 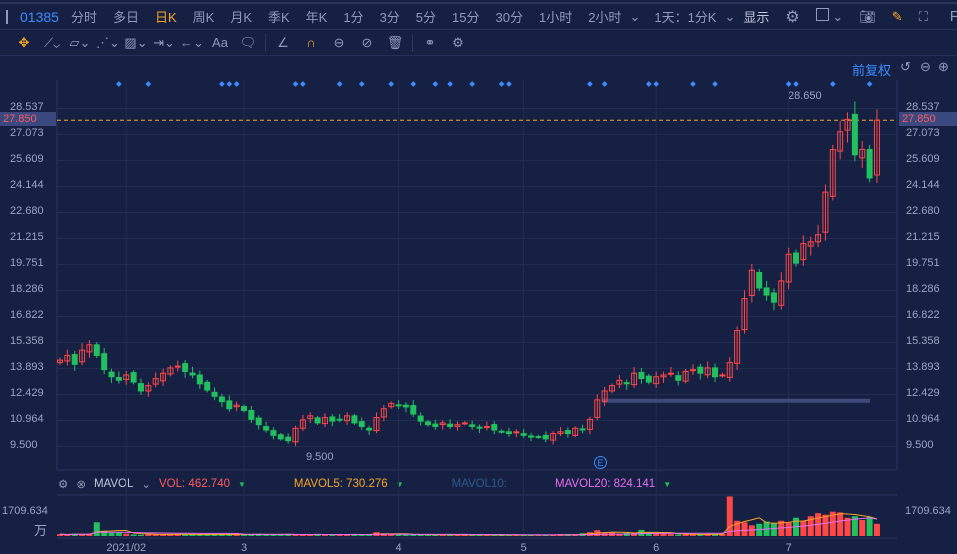 I want to click on price-label-left: 15.358, so click(x=27, y=341).